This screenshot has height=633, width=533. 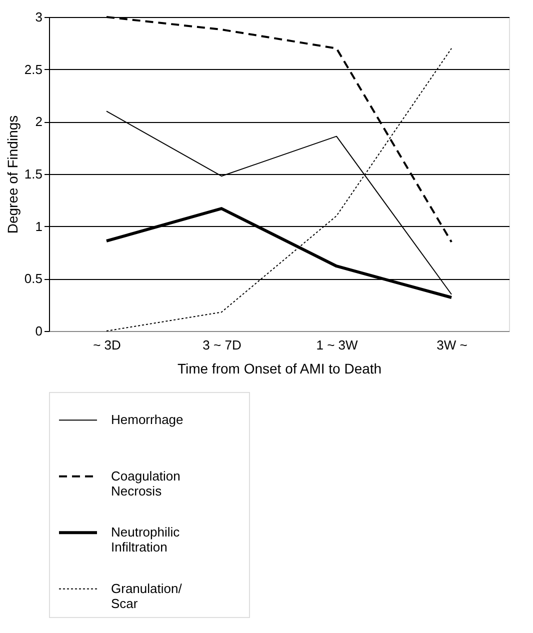 What do you see at coordinates (33, 69) in the screenshot?
I see `y-tick-label: 2.5` at bounding box center [33, 69].